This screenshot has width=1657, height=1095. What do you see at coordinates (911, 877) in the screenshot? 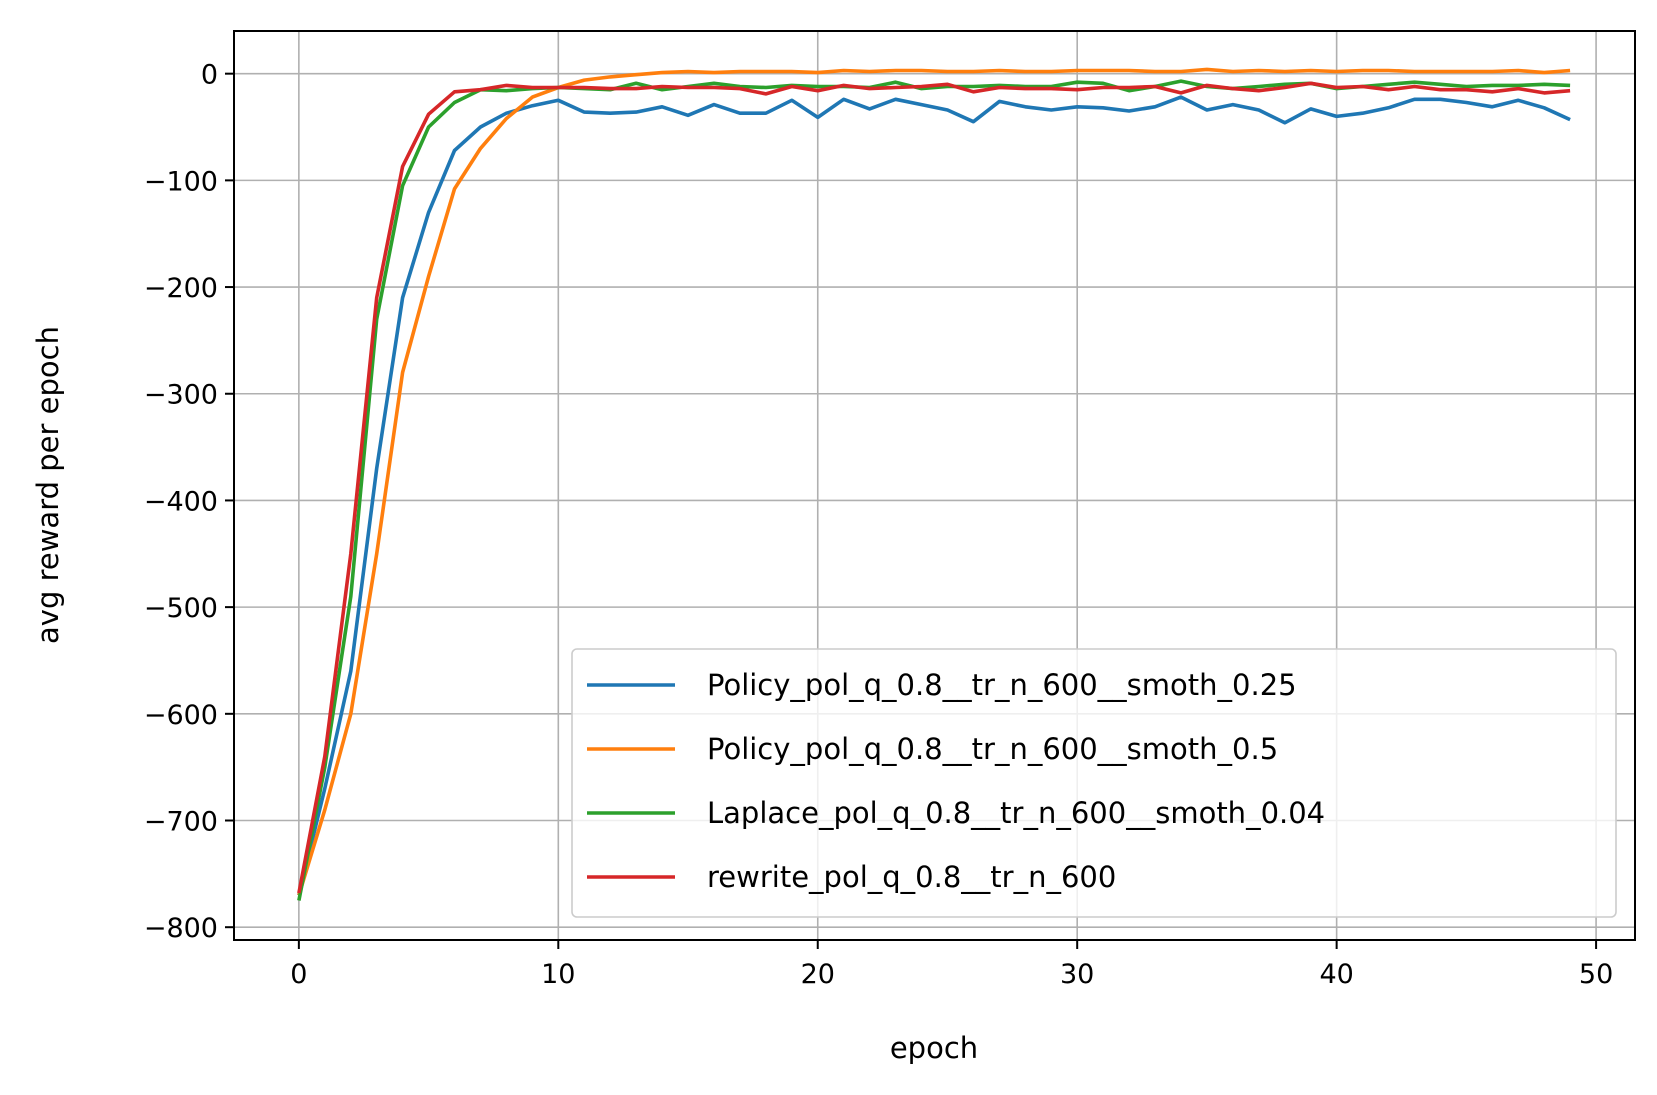
I see `legend-label-4: rewrite_pol_q_0.8__tr_n_600` at bounding box center [911, 877].